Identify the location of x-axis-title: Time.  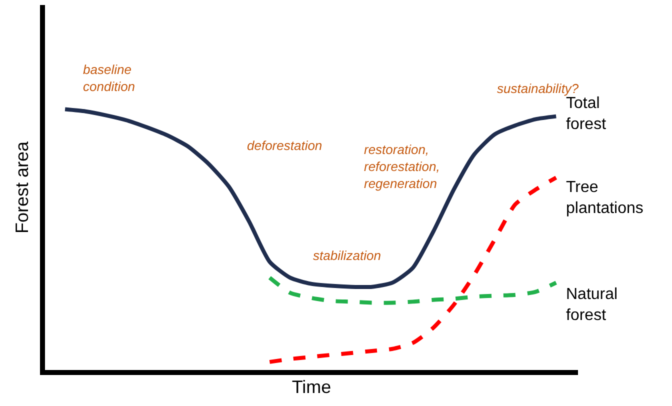
(312, 387).